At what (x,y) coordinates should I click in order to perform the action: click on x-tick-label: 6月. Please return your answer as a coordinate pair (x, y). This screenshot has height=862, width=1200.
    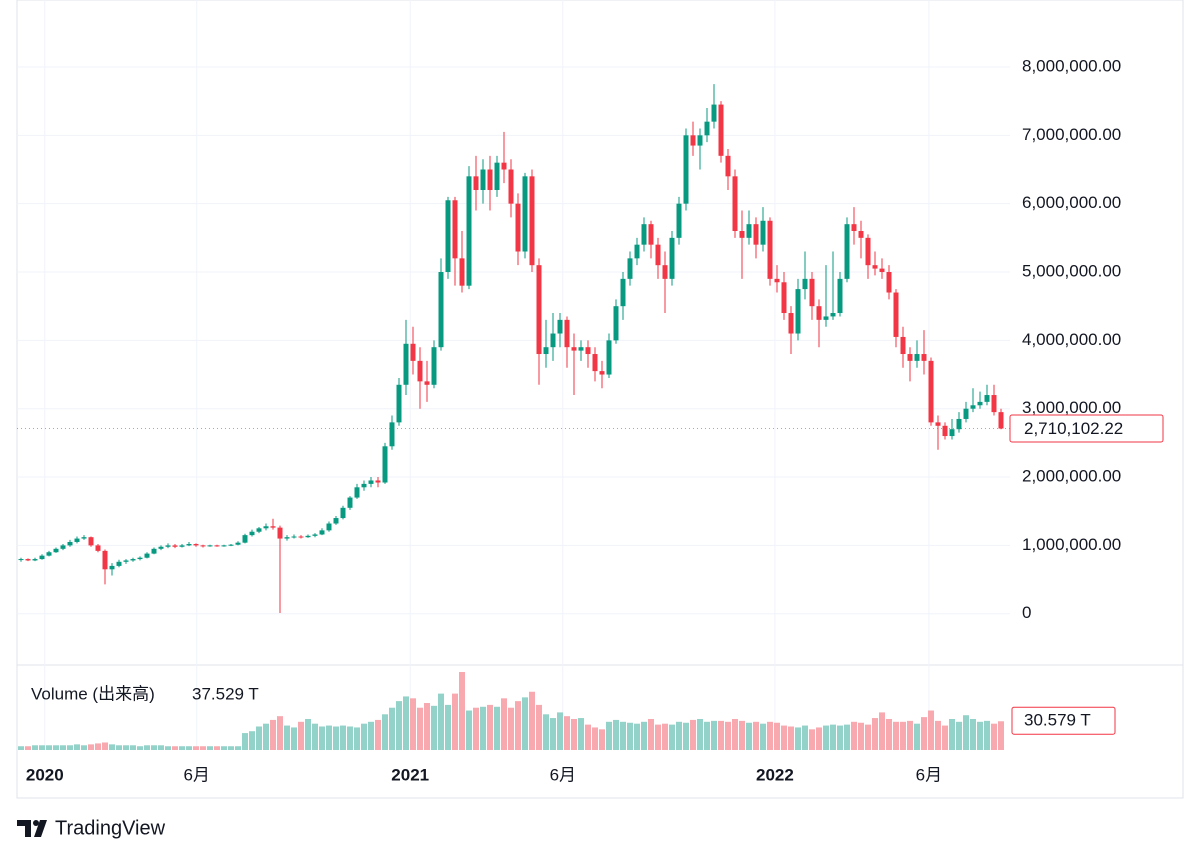
    Looking at the image, I should click on (563, 774).